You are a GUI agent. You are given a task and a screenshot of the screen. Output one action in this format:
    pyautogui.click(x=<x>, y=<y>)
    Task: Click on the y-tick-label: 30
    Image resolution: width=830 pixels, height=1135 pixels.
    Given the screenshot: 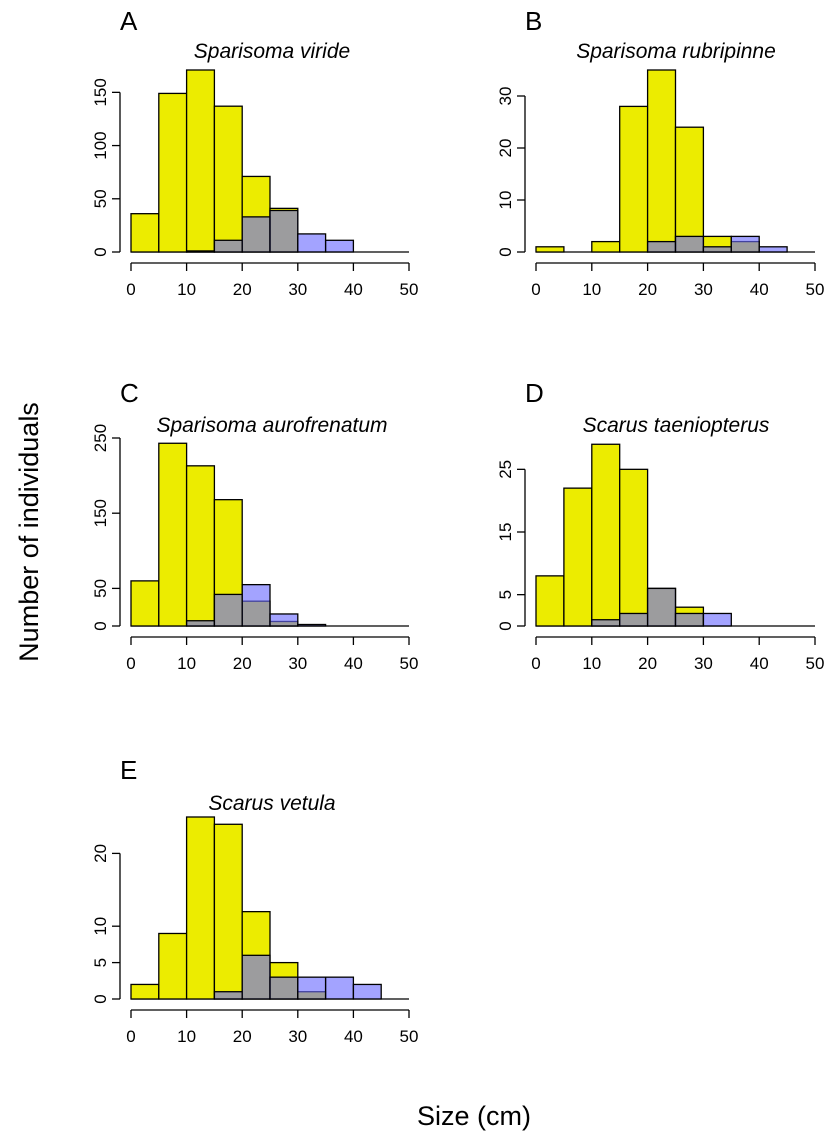 What is the action you would take?
    pyautogui.click(x=505, y=96)
    